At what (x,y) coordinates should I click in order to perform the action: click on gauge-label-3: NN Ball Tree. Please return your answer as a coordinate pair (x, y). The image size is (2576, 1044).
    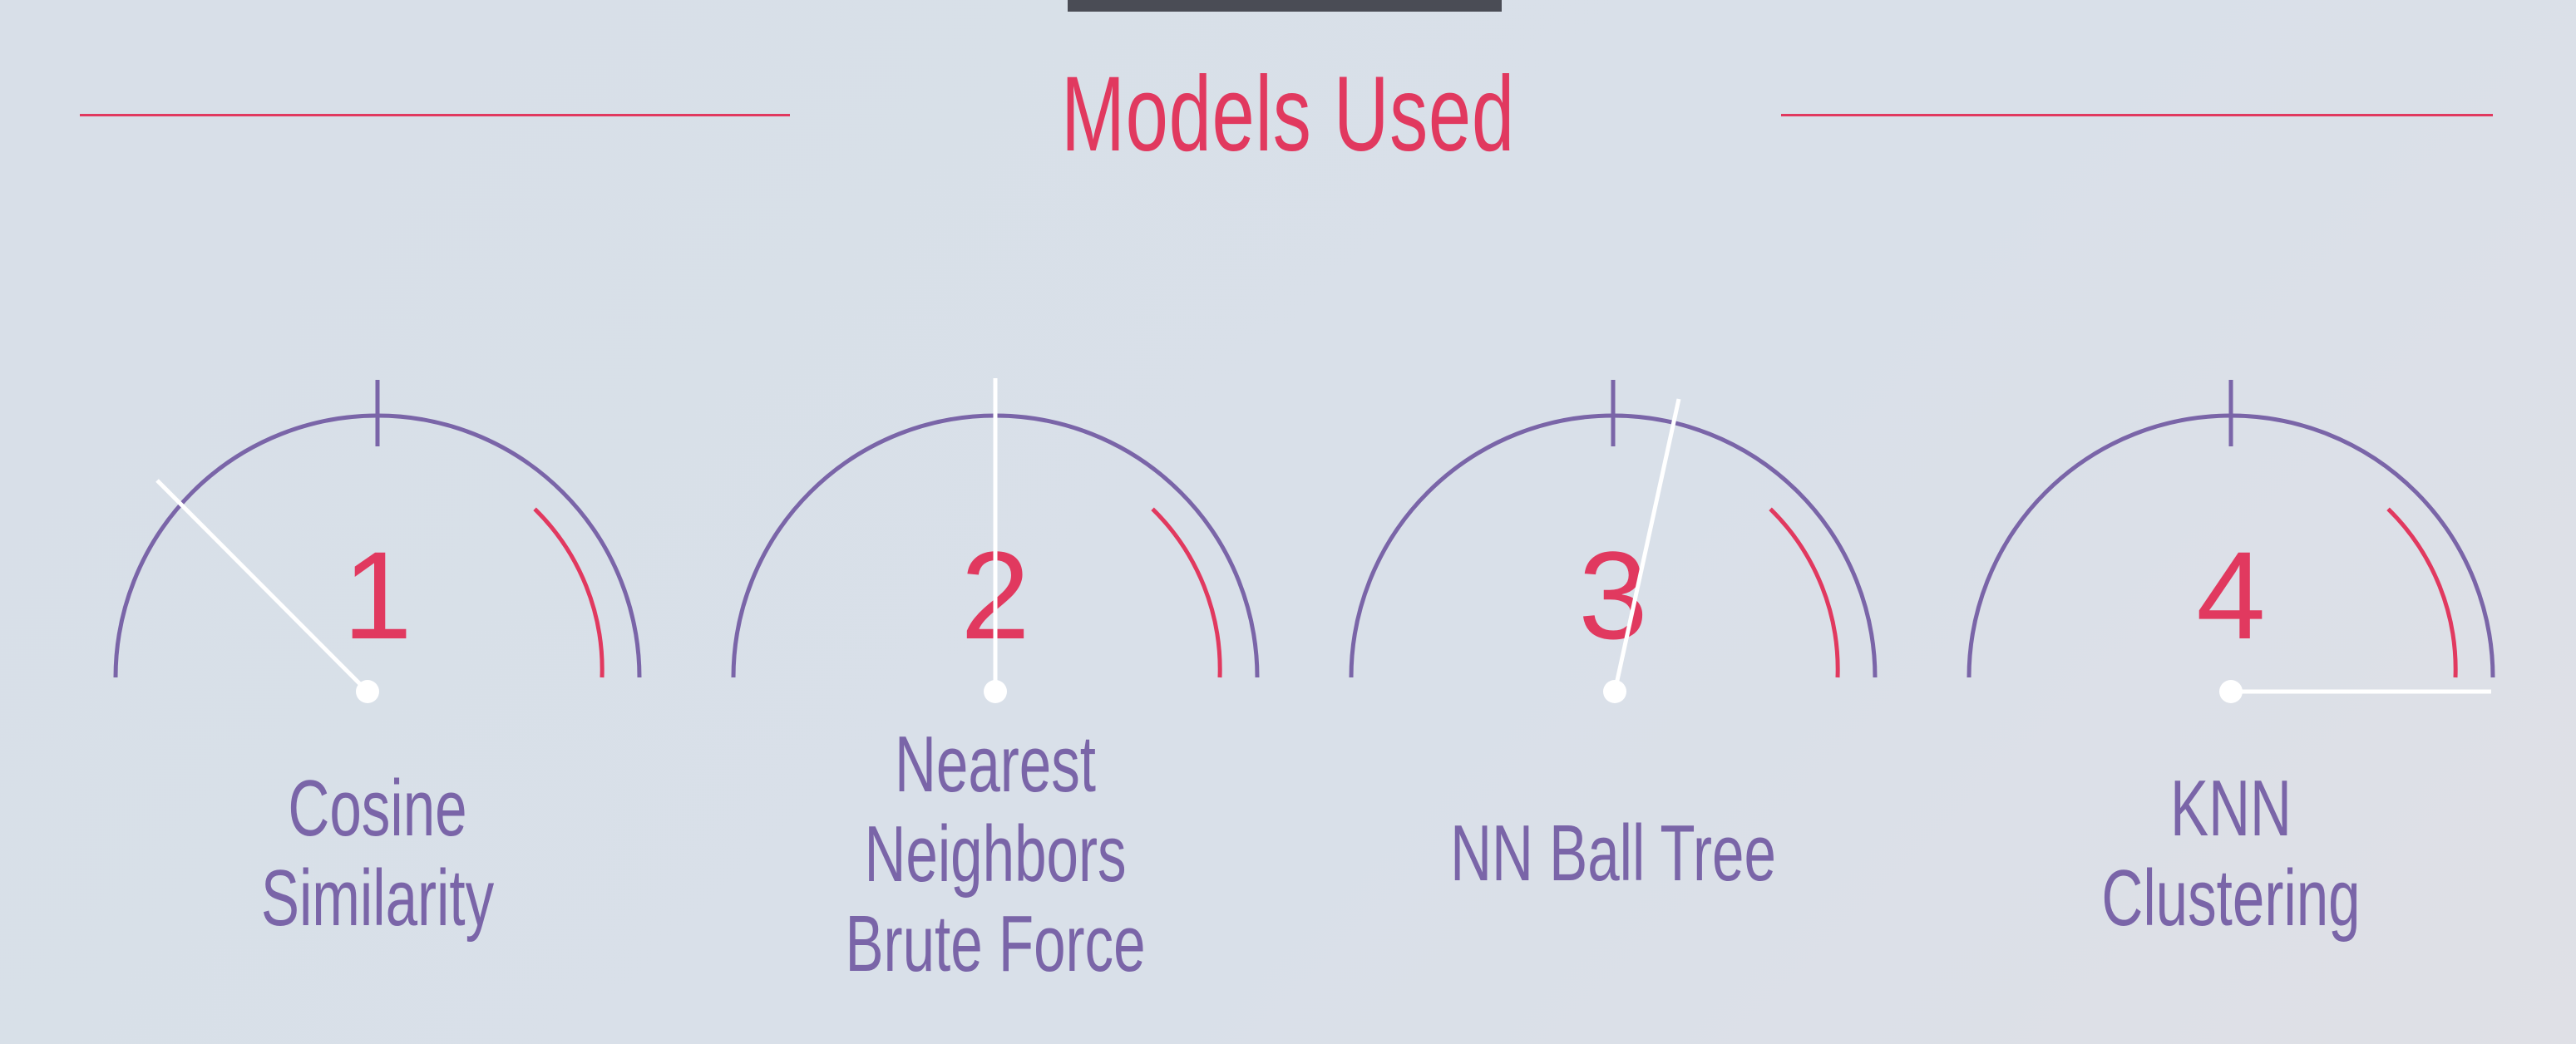
    Looking at the image, I should click on (1613, 854).